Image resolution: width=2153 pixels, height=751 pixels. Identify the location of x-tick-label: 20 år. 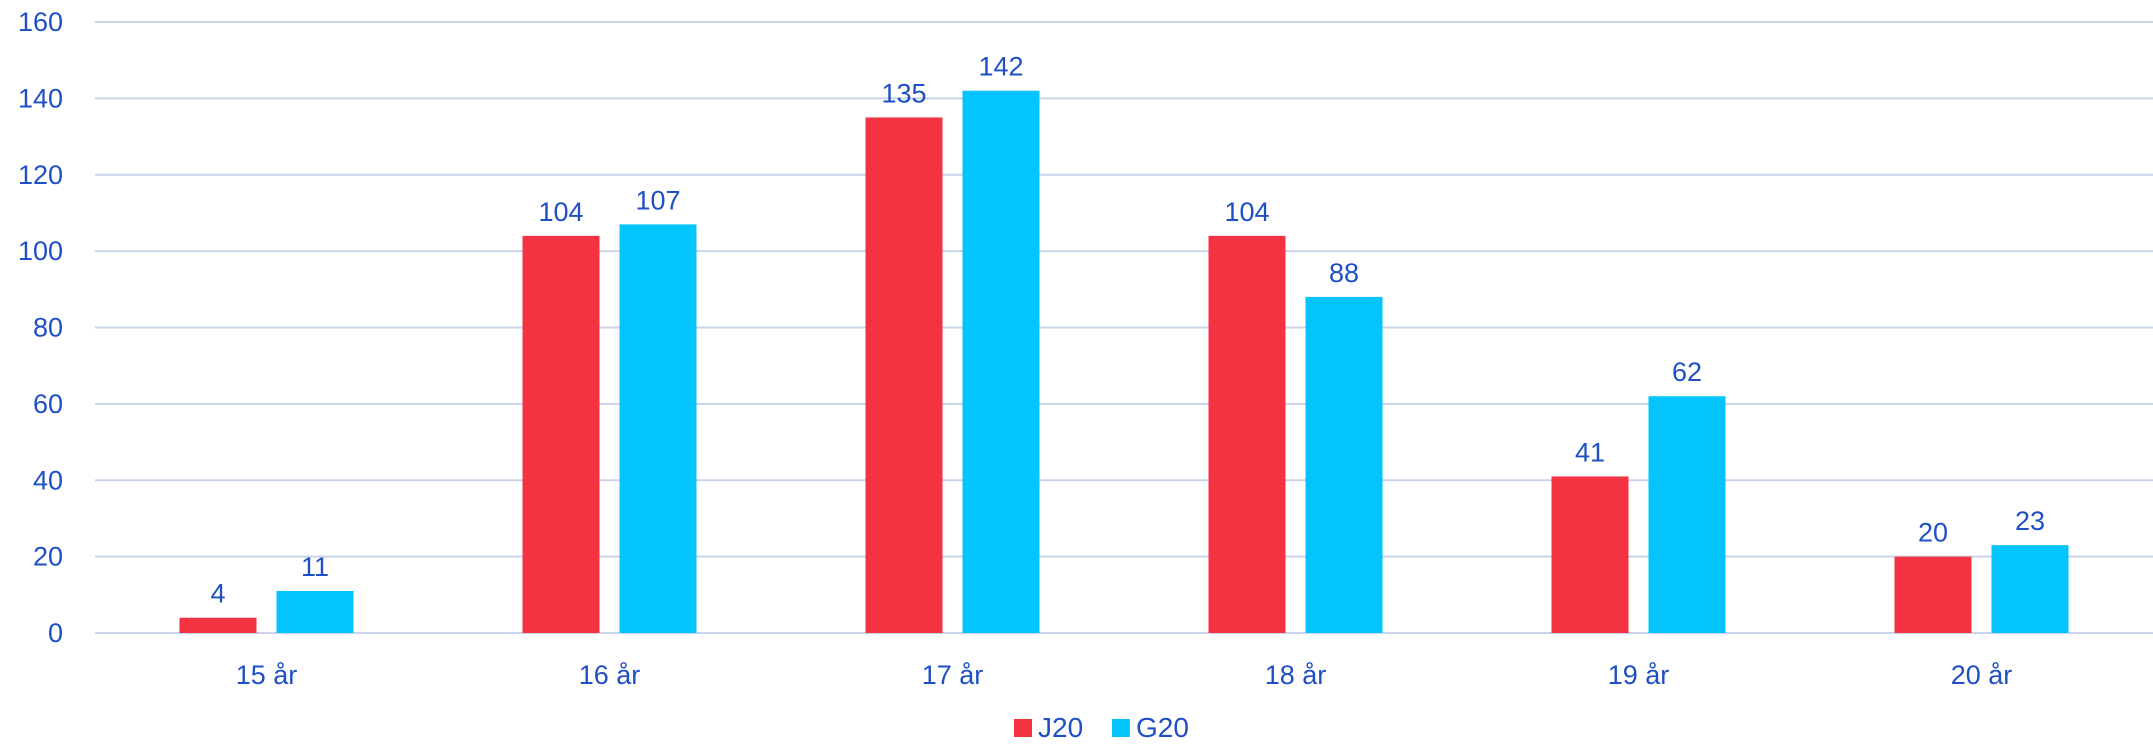
(1982, 675).